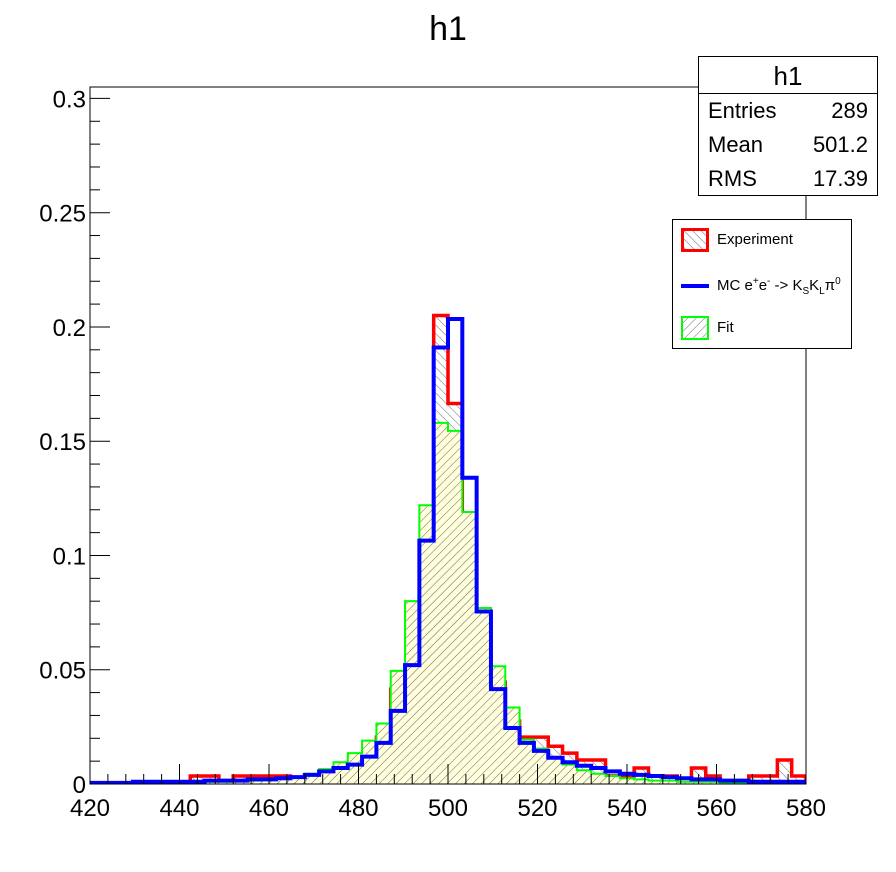 The image size is (896, 872). What do you see at coordinates (788, 145) in the screenshot?
I see `stats-row-mean: Mean 501.2` at bounding box center [788, 145].